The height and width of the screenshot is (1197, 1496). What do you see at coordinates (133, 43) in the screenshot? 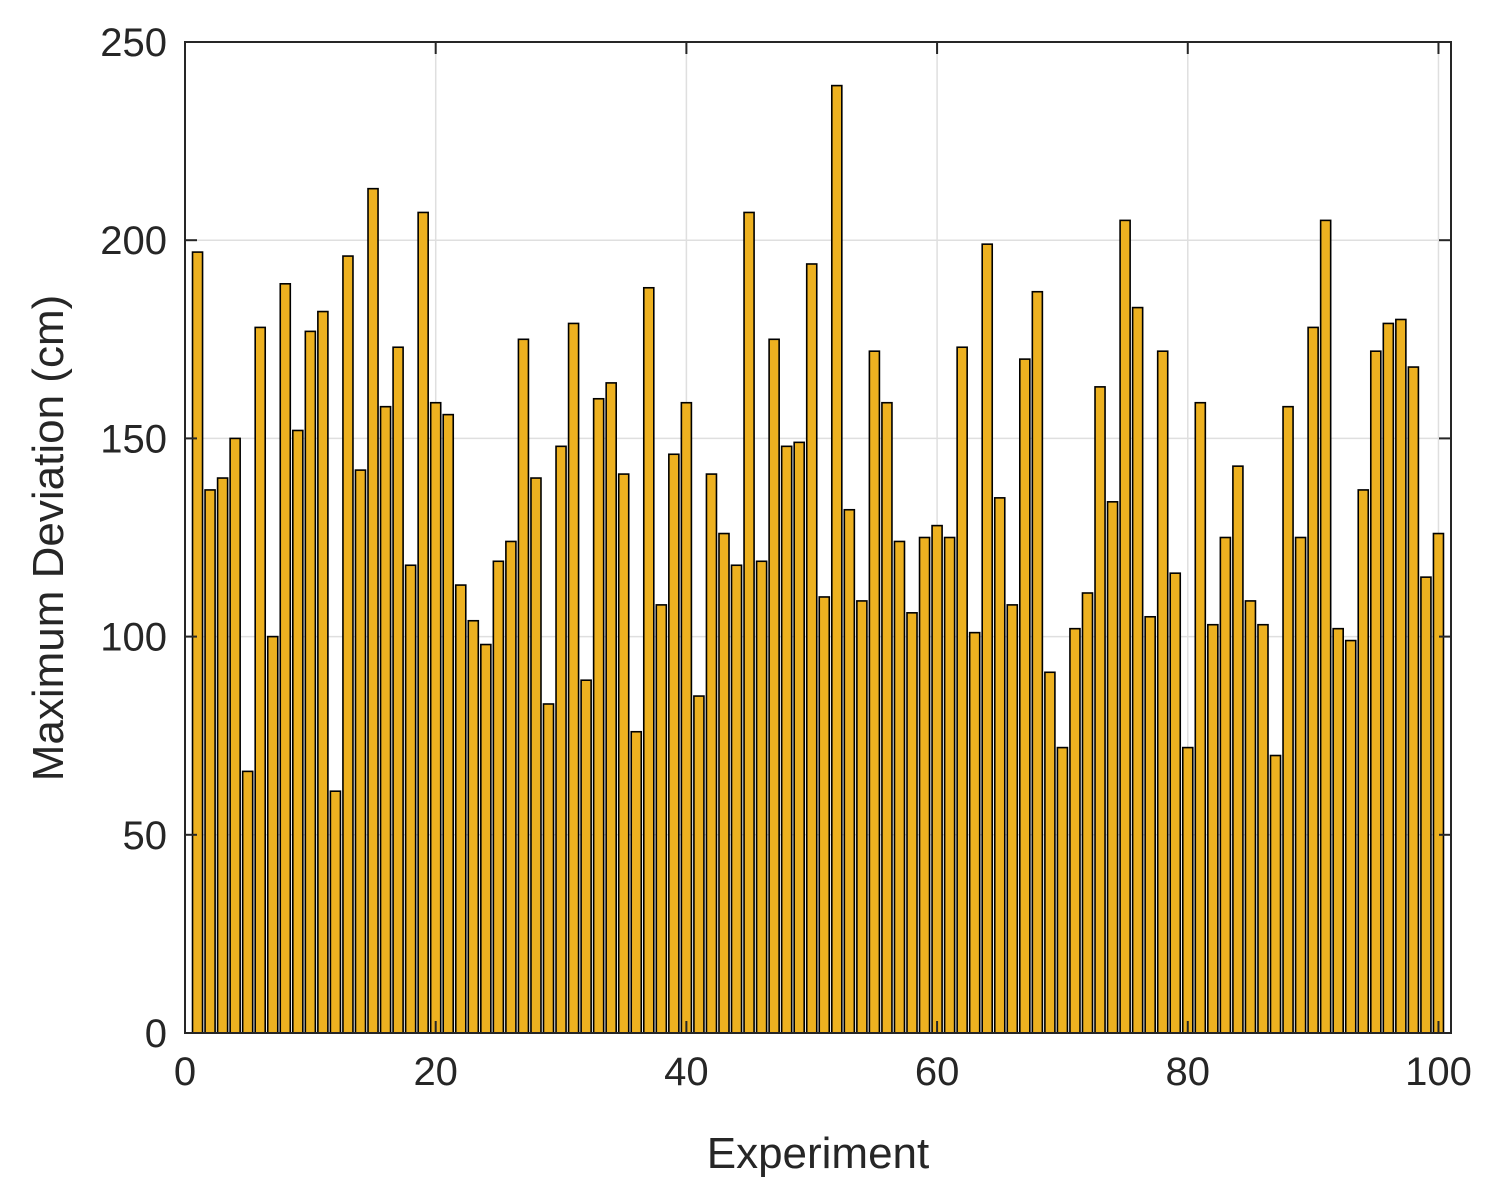
I see `y-tick-label: 250` at bounding box center [133, 43].